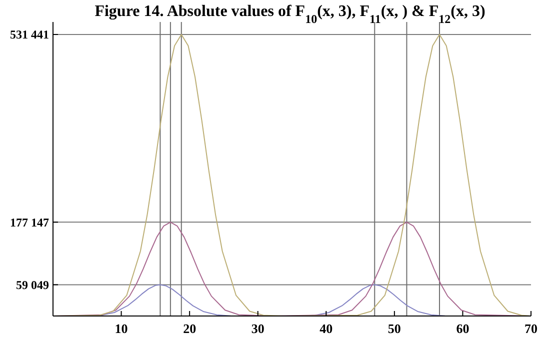  Describe the element at coordinates (463, 328) in the screenshot. I see `x-tick-label: 60` at that location.